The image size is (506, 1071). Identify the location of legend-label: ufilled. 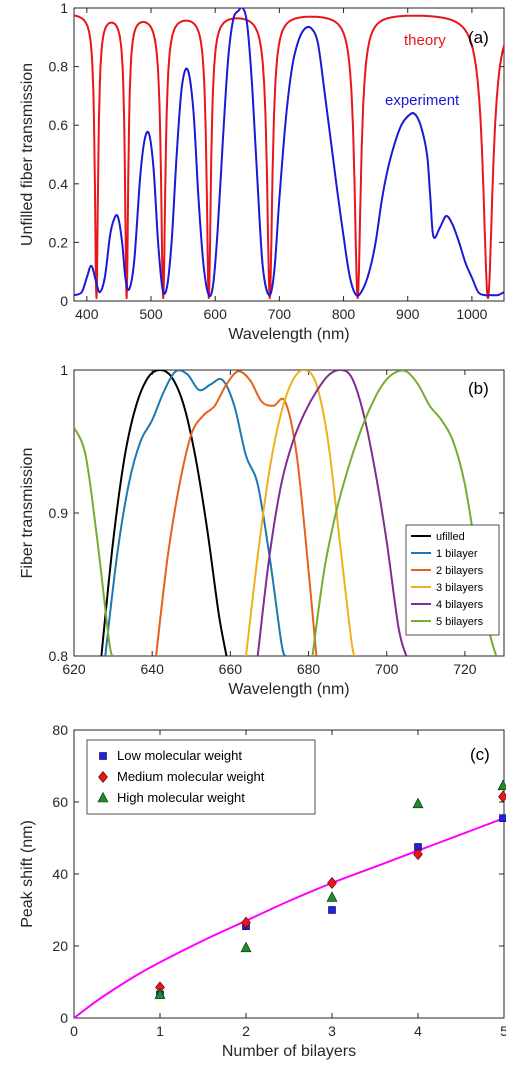
(450, 537).